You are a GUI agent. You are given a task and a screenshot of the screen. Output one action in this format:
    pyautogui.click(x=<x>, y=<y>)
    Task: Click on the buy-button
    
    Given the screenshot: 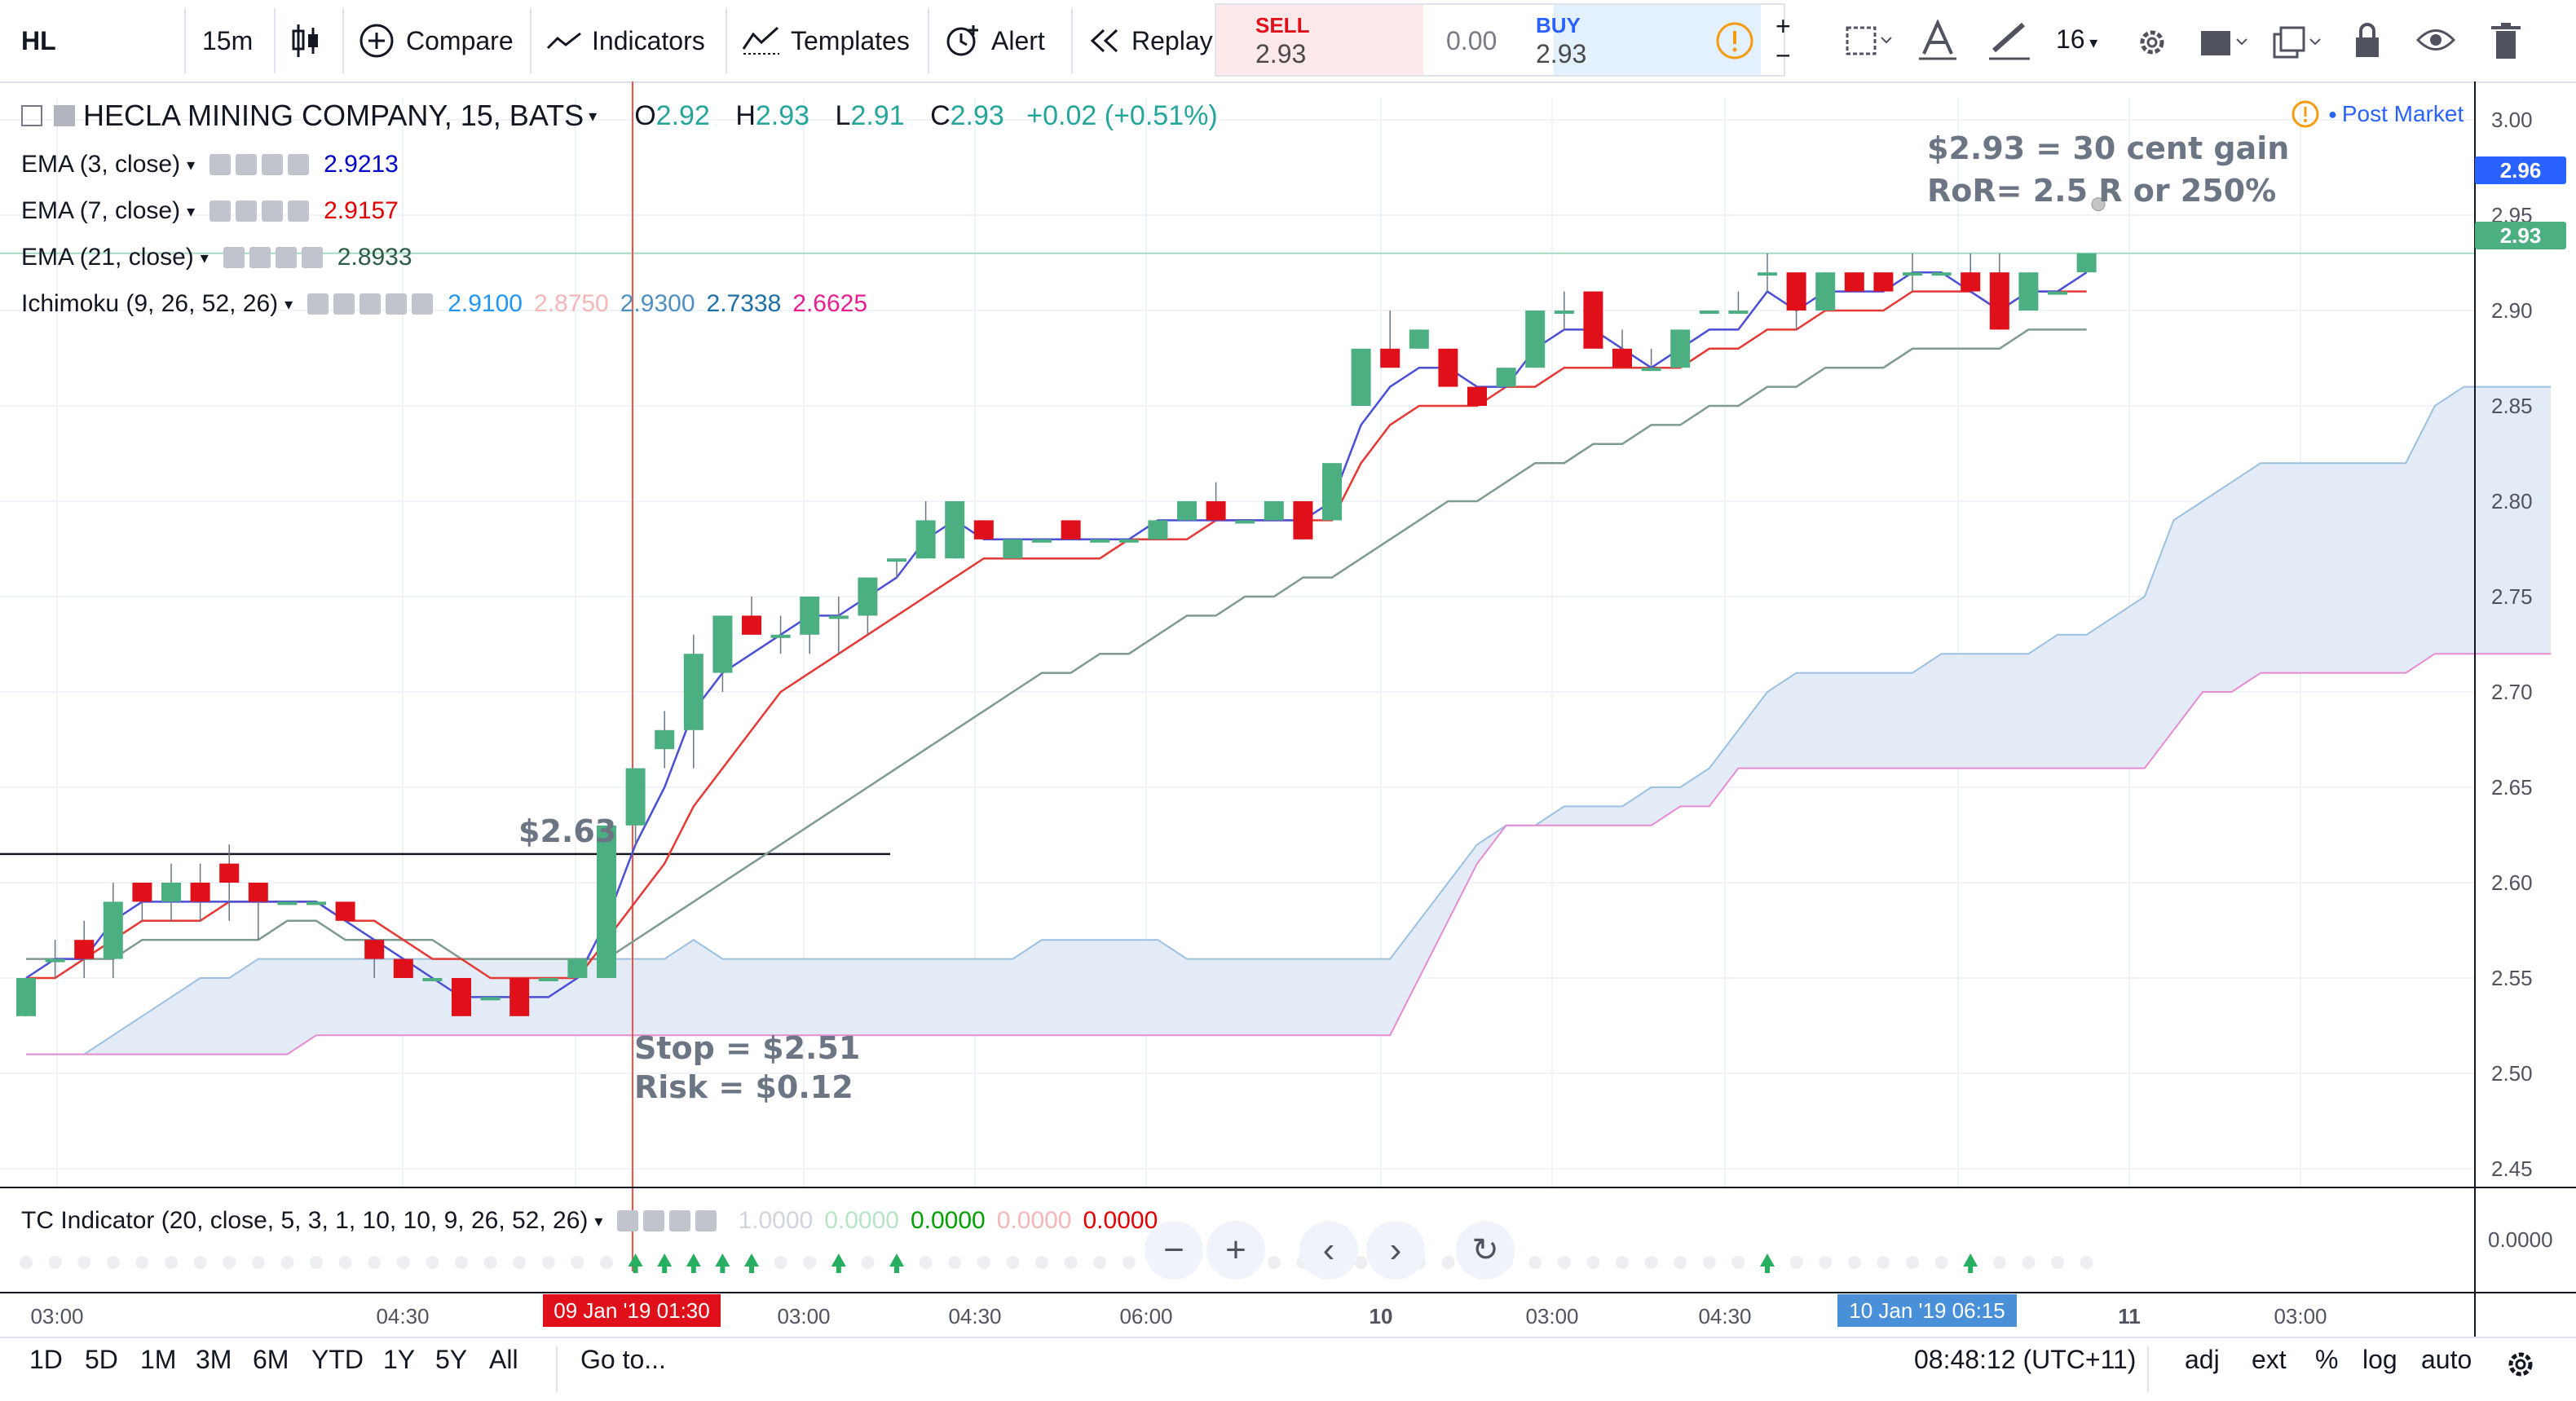 What is the action you would take?
    pyautogui.click(x=1657, y=40)
    